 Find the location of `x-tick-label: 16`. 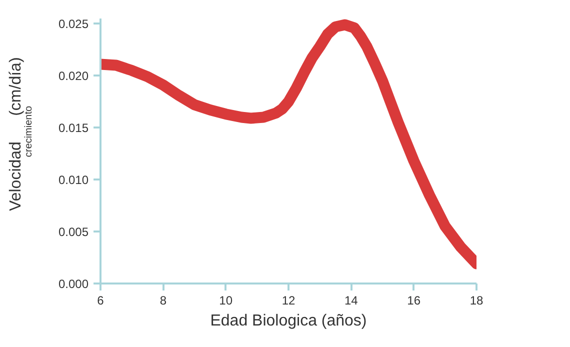

x-tick-label: 16 is located at coordinates (414, 301).